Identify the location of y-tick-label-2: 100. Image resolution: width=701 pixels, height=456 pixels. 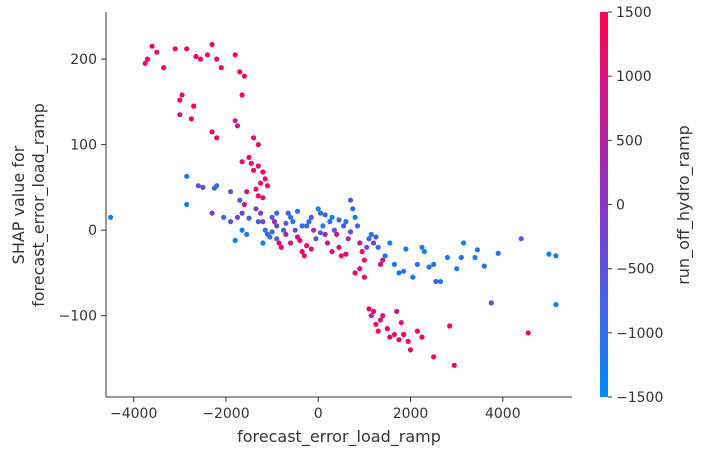
(83, 146).